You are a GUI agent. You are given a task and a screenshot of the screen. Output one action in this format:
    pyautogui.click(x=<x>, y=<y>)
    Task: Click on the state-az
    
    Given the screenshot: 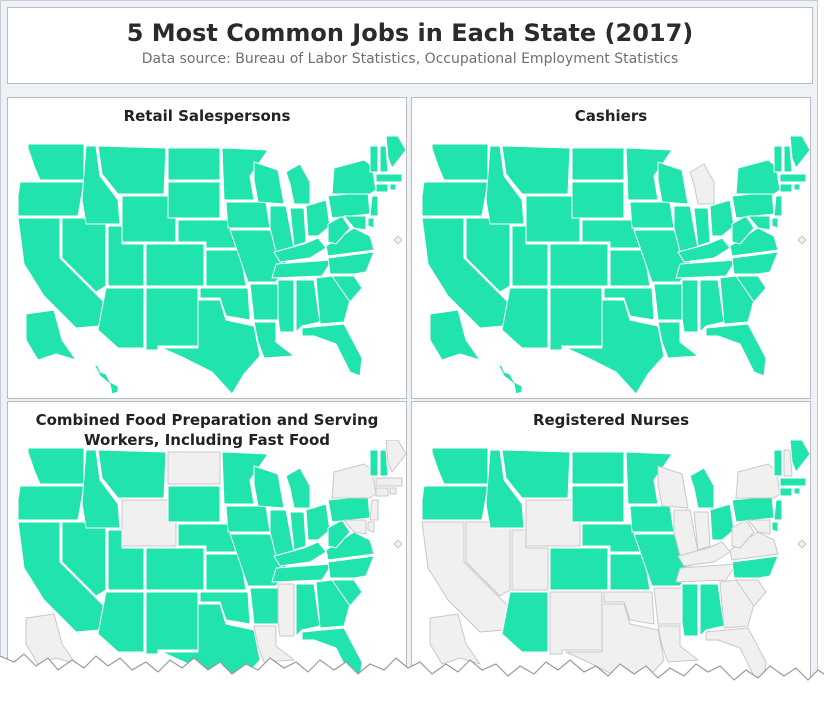 What is the action you would take?
    pyautogui.click(x=121, y=622)
    